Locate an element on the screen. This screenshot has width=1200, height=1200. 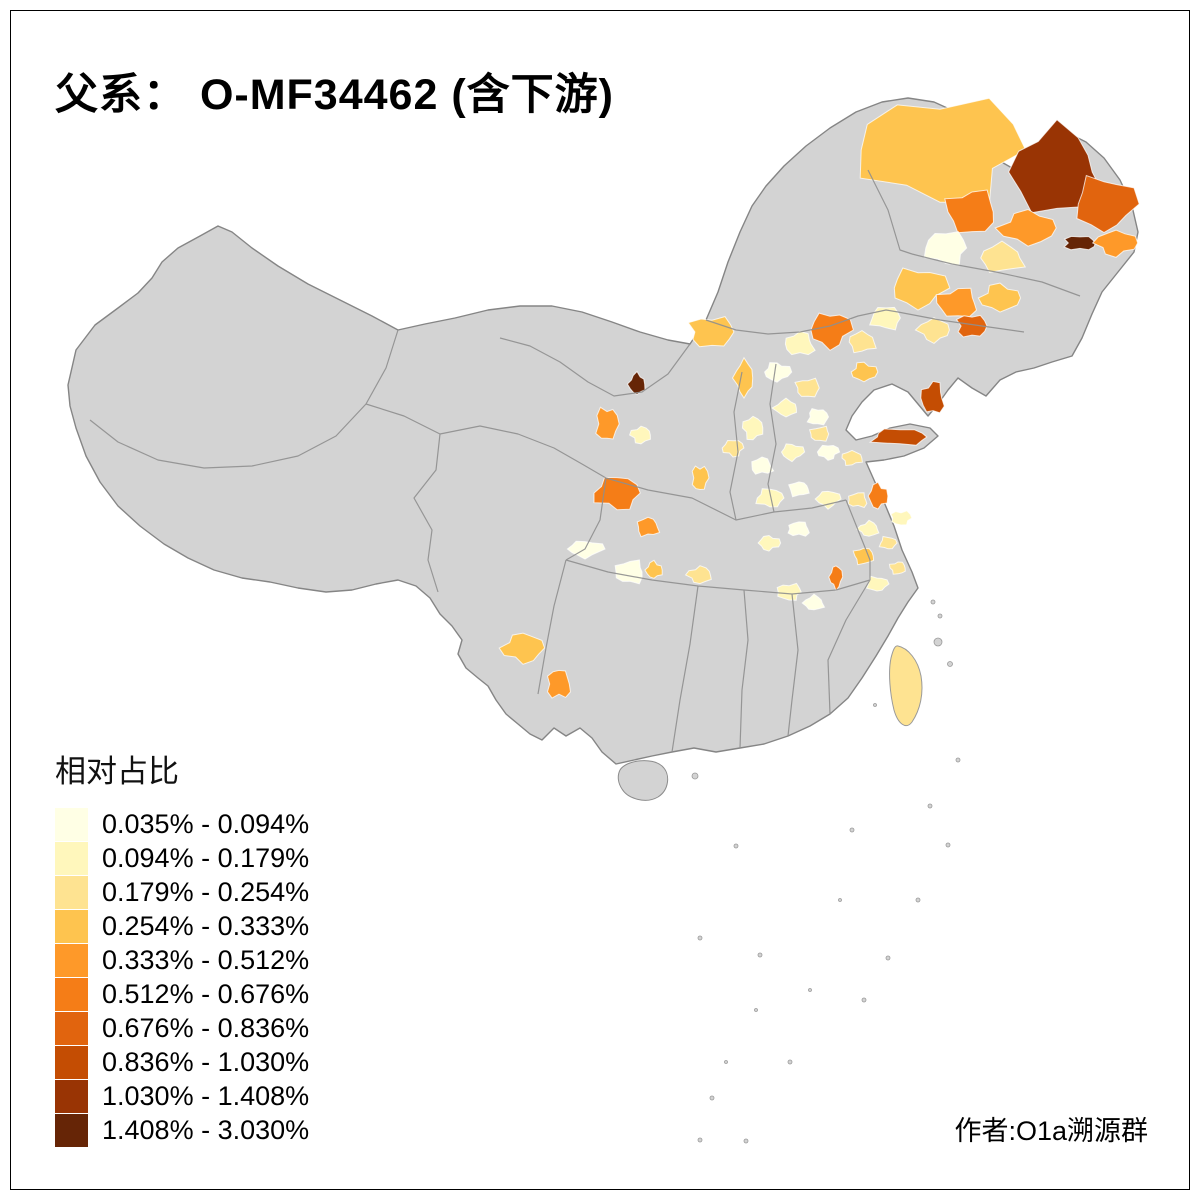
legend-row: 1.408% - 3.030% is located at coordinates (182, 1130).